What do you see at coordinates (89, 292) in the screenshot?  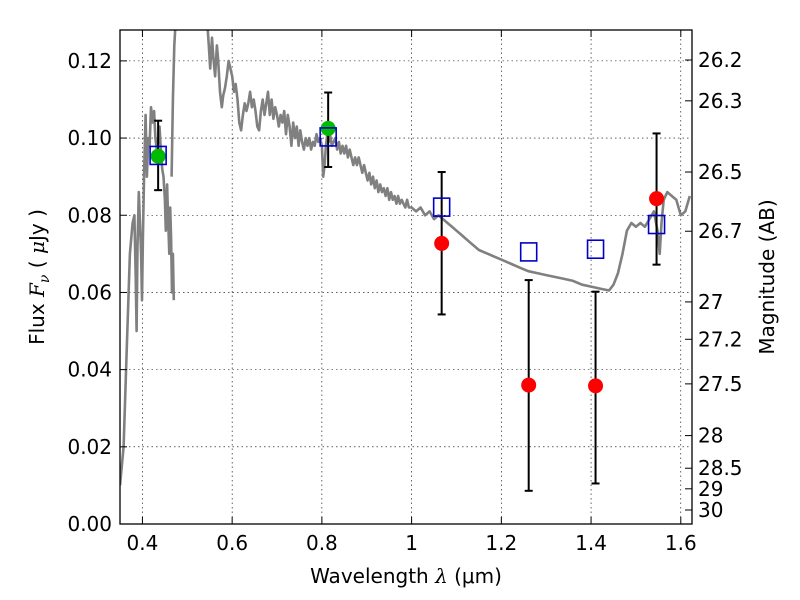 I see `y-tick-label: 0.06` at bounding box center [89, 292].